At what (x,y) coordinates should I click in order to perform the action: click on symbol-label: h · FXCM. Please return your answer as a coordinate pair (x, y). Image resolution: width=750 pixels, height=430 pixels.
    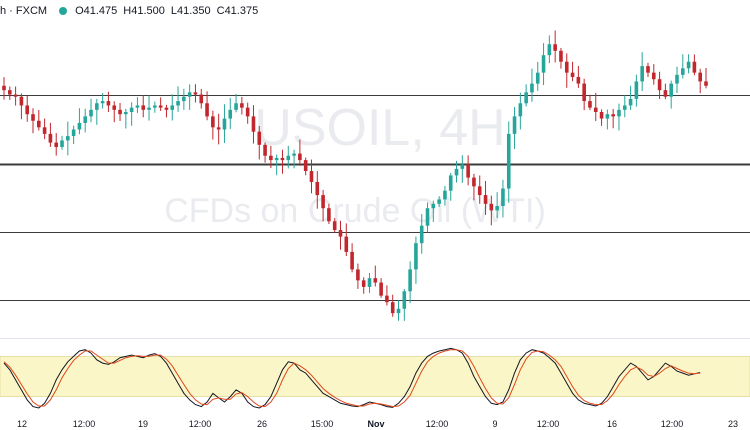
    Looking at the image, I should click on (24, 11).